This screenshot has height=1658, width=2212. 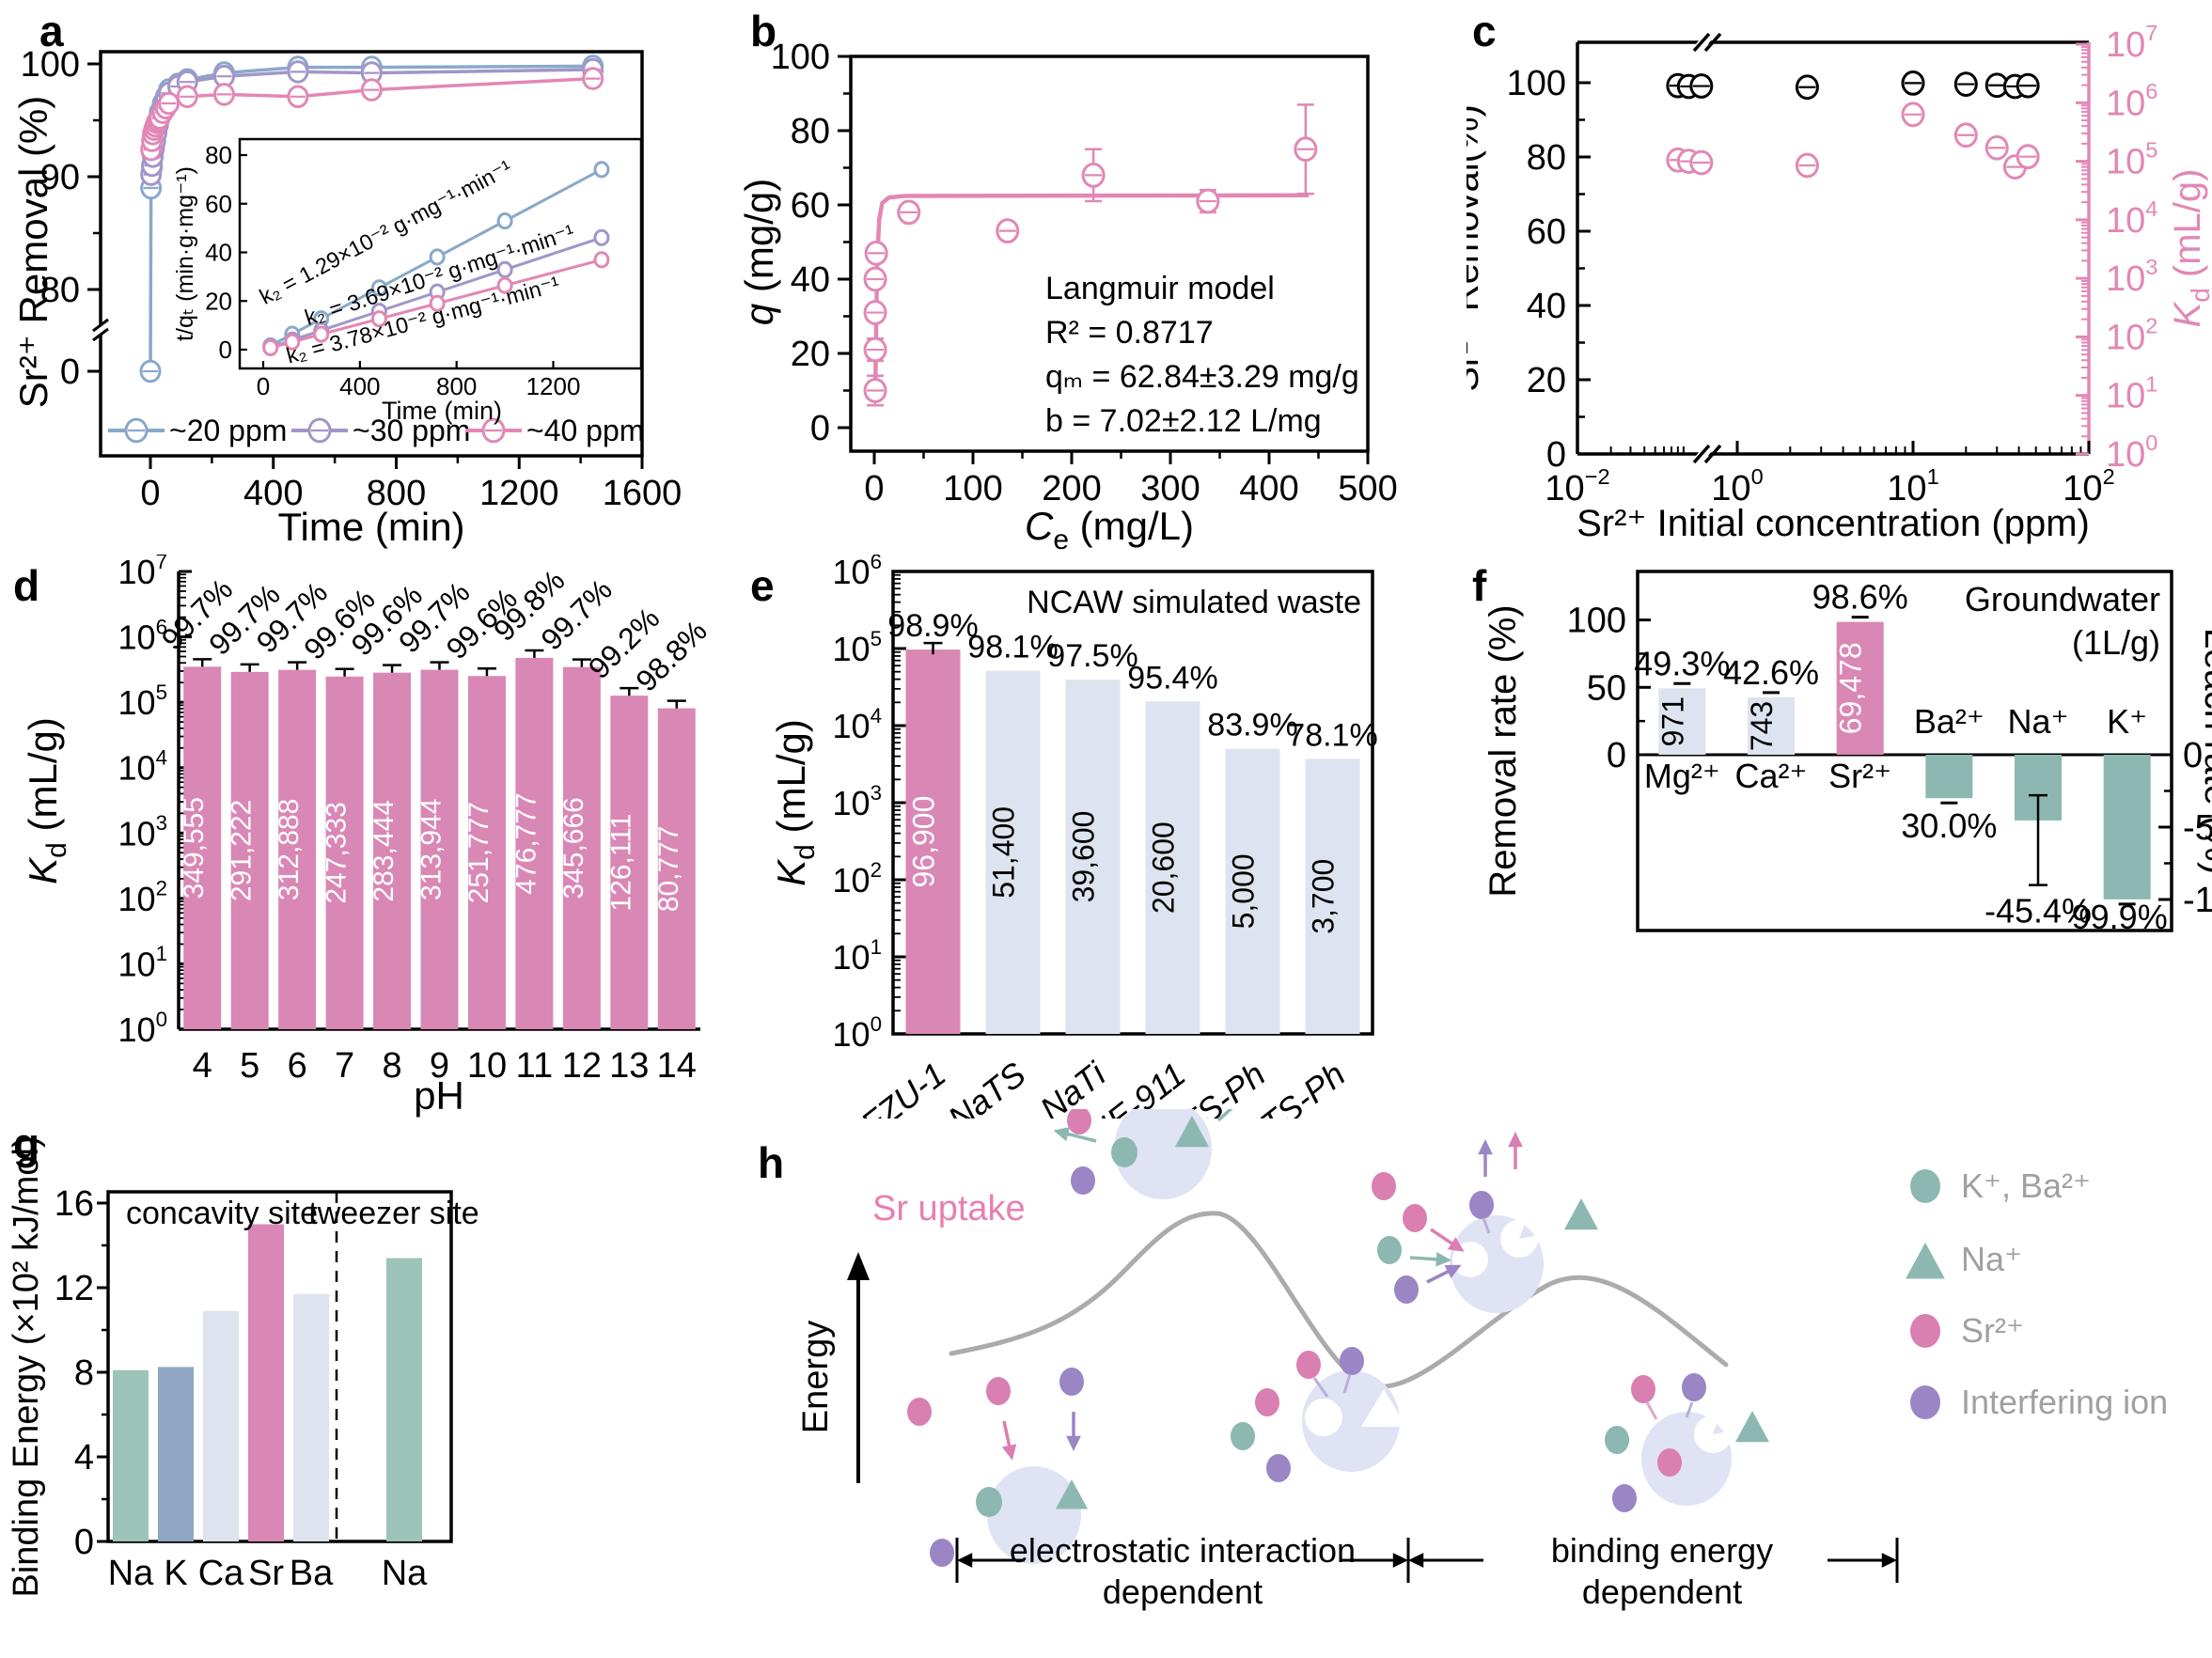 What do you see at coordinates (573, 848) in the screenshot?
I see `svg-text: 345,666` at bounding box center [573, 848].